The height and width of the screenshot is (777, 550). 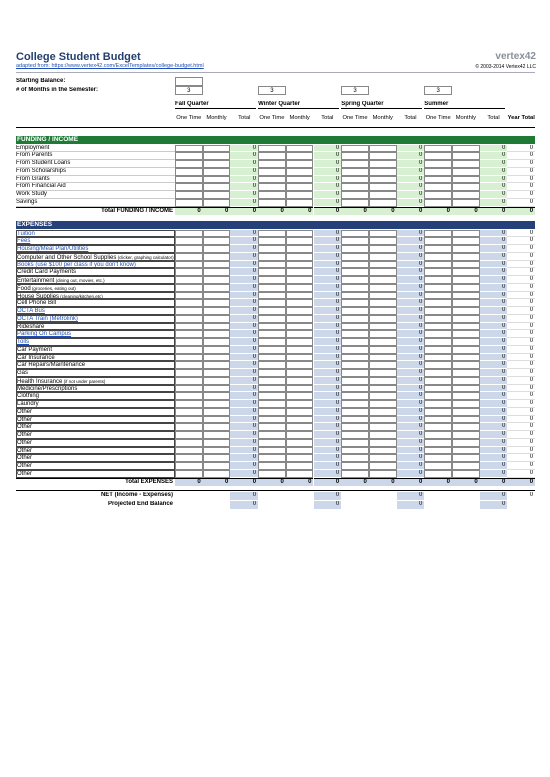 I want to click on row-label: Parking On Campus, so click(x=95, y=334).